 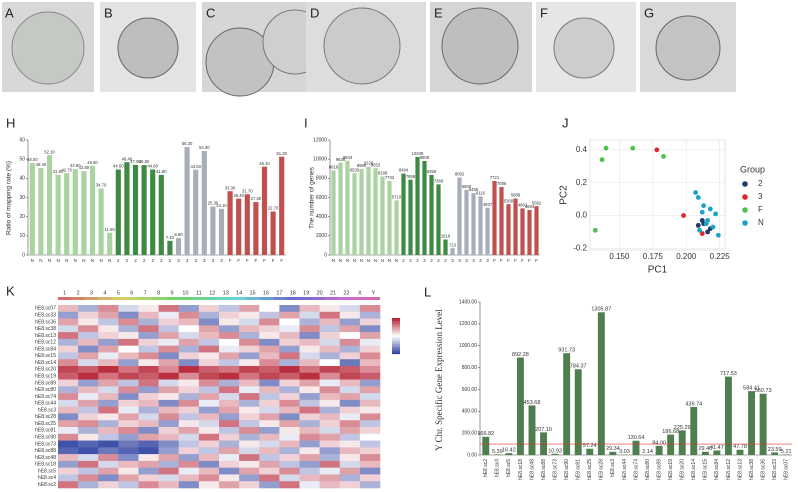 I want to click on row-label: hE8.sc44, so click(x=45, y=404).